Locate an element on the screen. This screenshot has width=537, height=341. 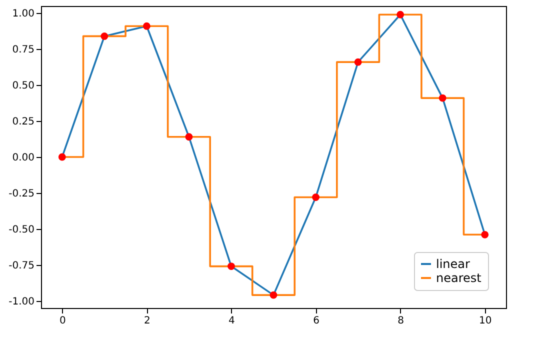
y-tick-label: -1.00 is located at coordinates (21, 302).